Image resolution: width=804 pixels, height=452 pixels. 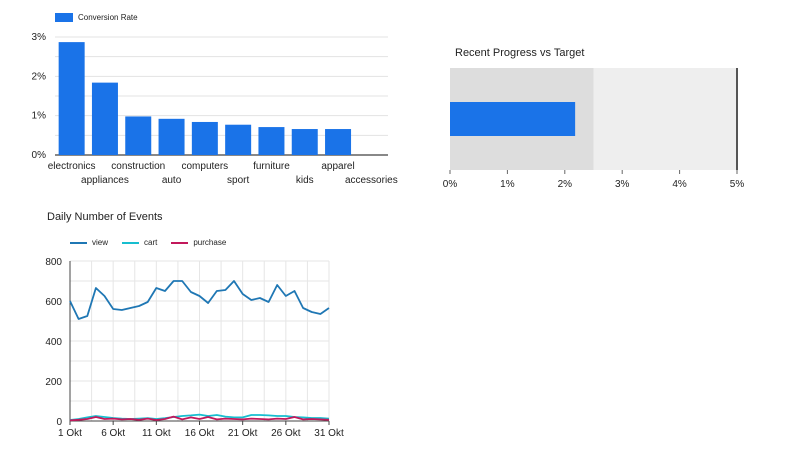 I want to click on bar-auto, so click(x=171, y=136).